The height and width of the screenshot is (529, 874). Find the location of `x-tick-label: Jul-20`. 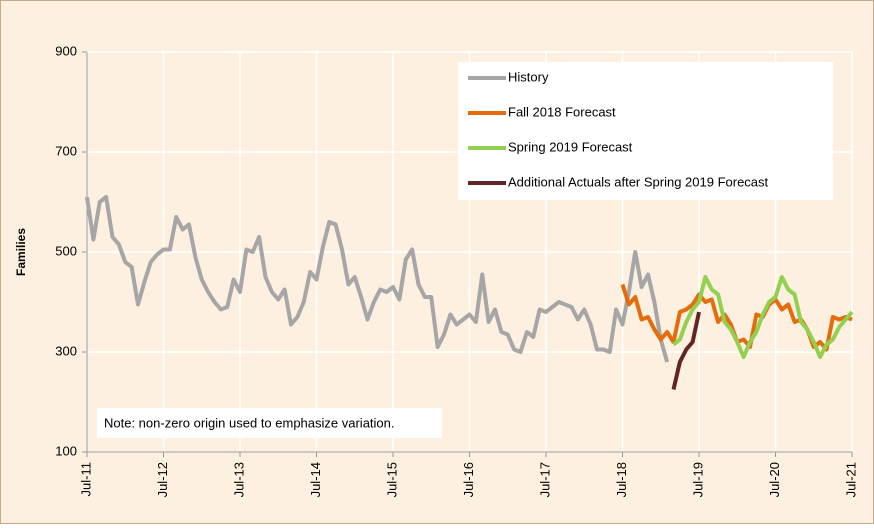

x-tick-label: Jul-20 is located at coordinates (774, 479).